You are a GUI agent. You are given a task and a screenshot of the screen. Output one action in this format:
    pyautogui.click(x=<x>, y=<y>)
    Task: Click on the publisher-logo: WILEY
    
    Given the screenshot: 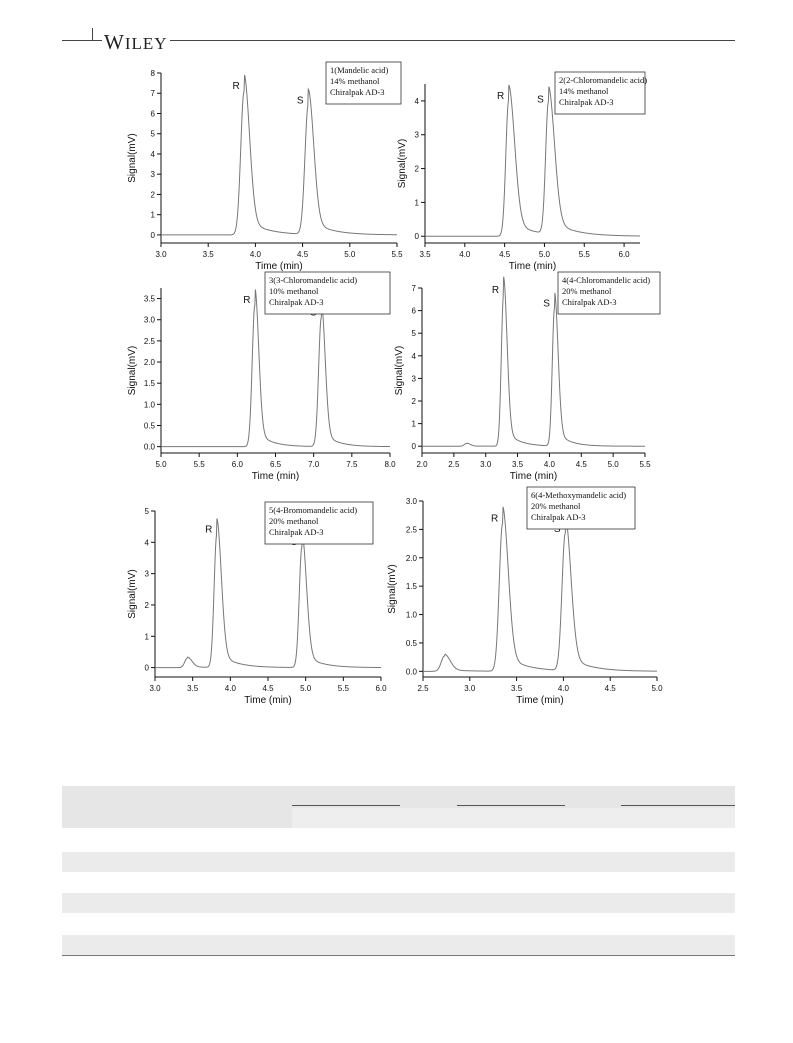 What is the action you would take?
    pyautogui.click(x=136, y=42)
    